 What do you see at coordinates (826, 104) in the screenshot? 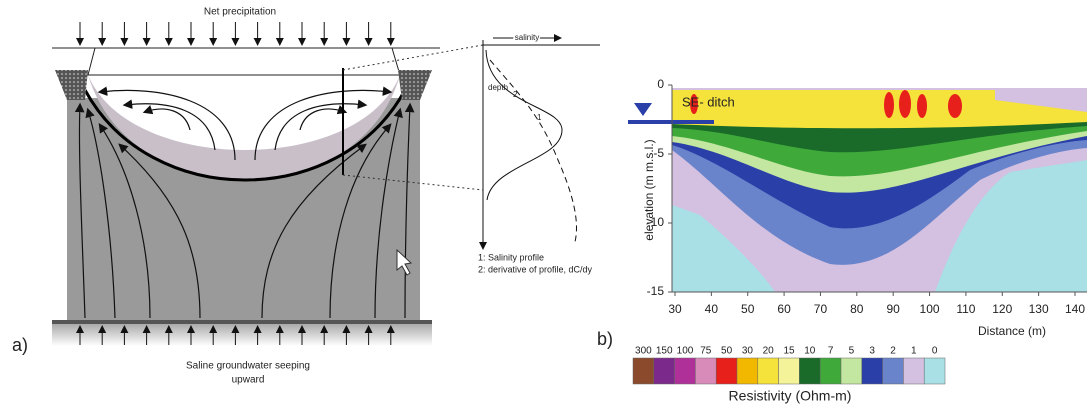
I see `red-zones` at bounding box center [826, 104].